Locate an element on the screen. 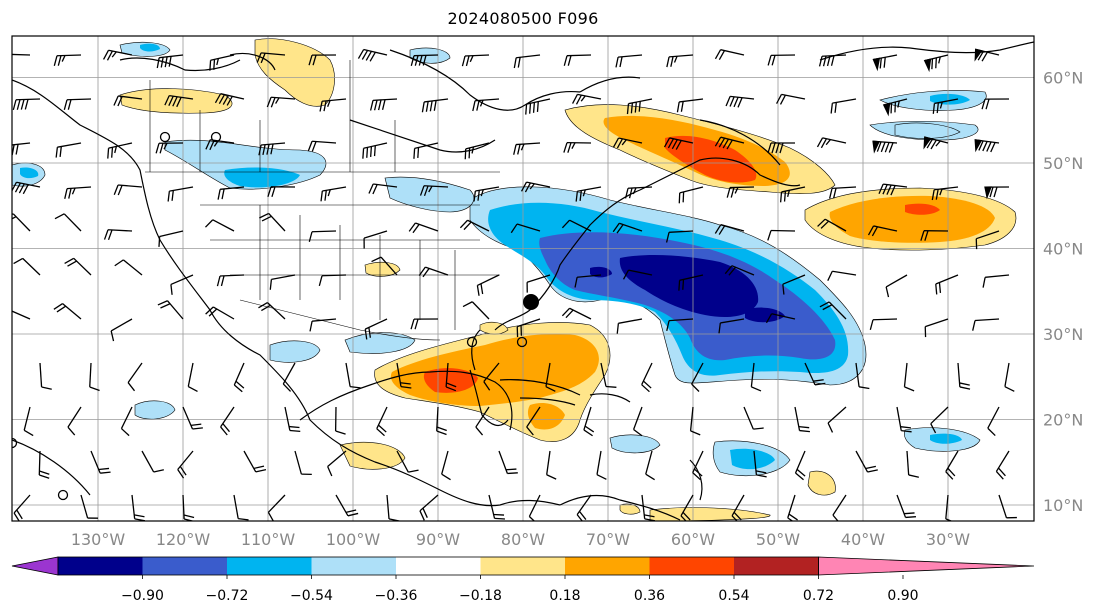 The image size is (1105, 615). latitude-label: 20°N is located at coordinates (1063, 420).